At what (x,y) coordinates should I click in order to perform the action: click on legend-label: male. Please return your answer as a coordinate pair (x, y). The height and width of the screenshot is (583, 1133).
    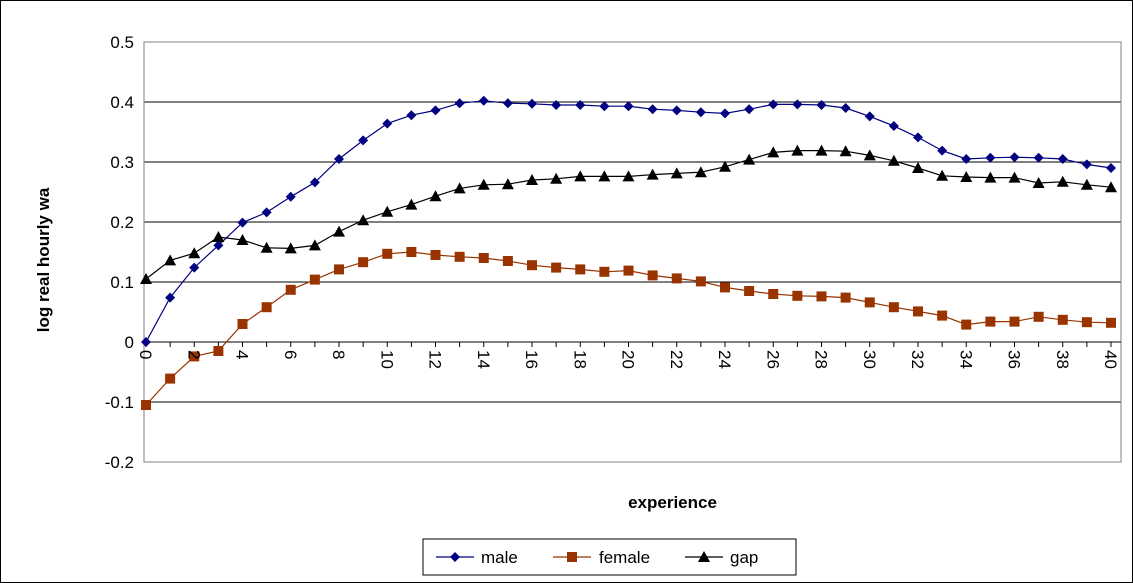
    Looking at the image, I should click on (499, 557).